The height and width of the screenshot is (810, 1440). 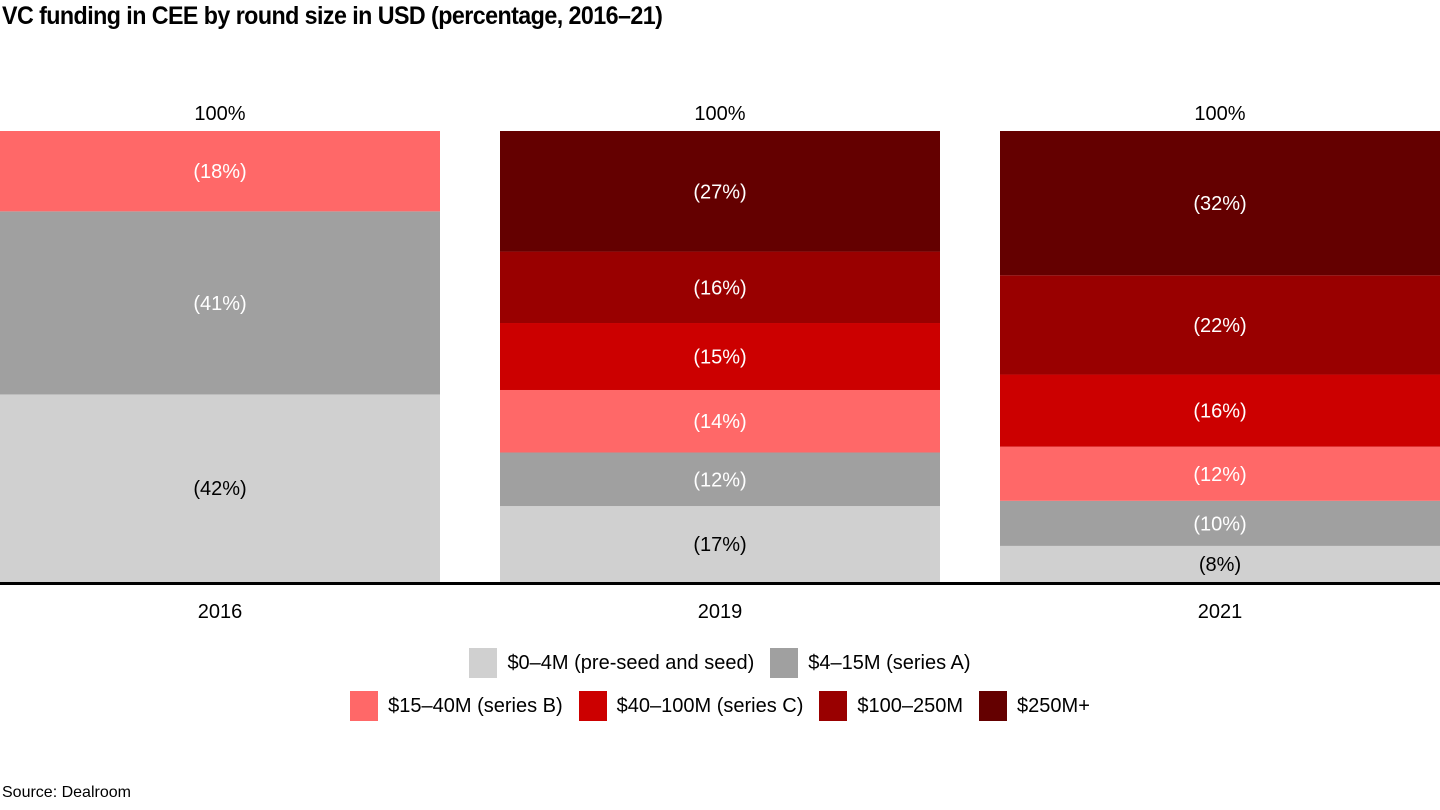 I want to click on x-tick-label: 2021, so click(x=1220, y=612).